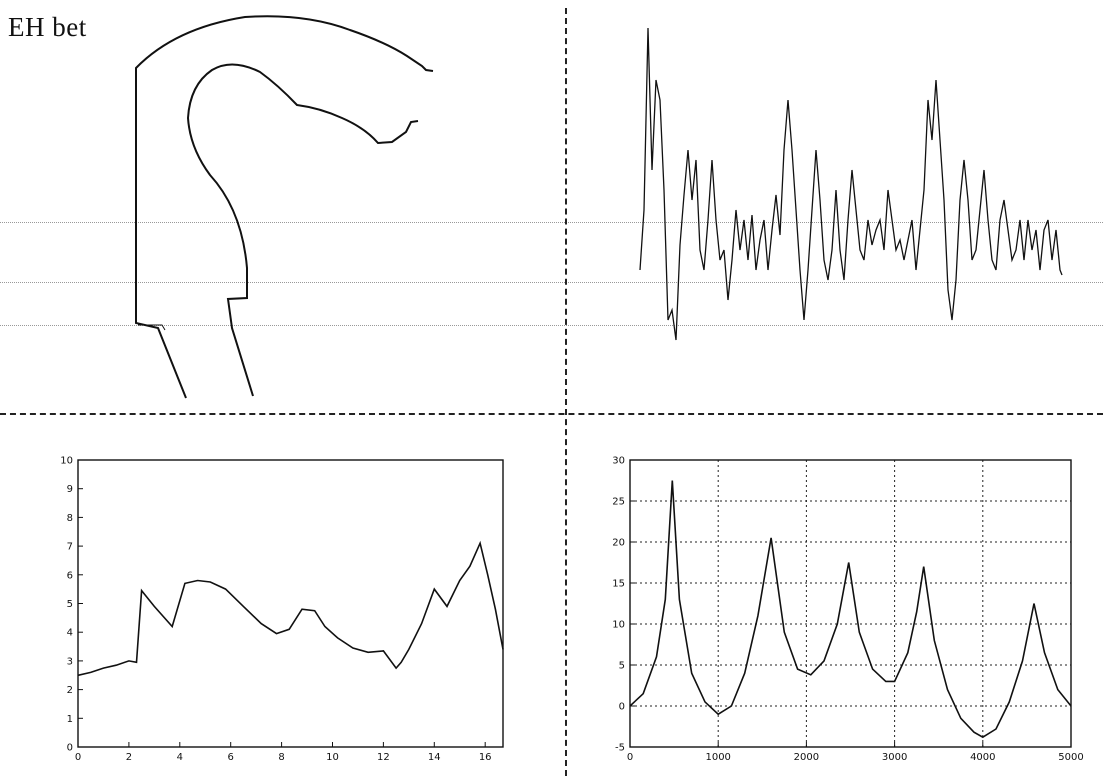 The width and height of the screenshot is (1103, 776). Describe the element at coordinates (129, 757) in the screenshot. I see `chart-area-x-tick-label: 2` at that location.